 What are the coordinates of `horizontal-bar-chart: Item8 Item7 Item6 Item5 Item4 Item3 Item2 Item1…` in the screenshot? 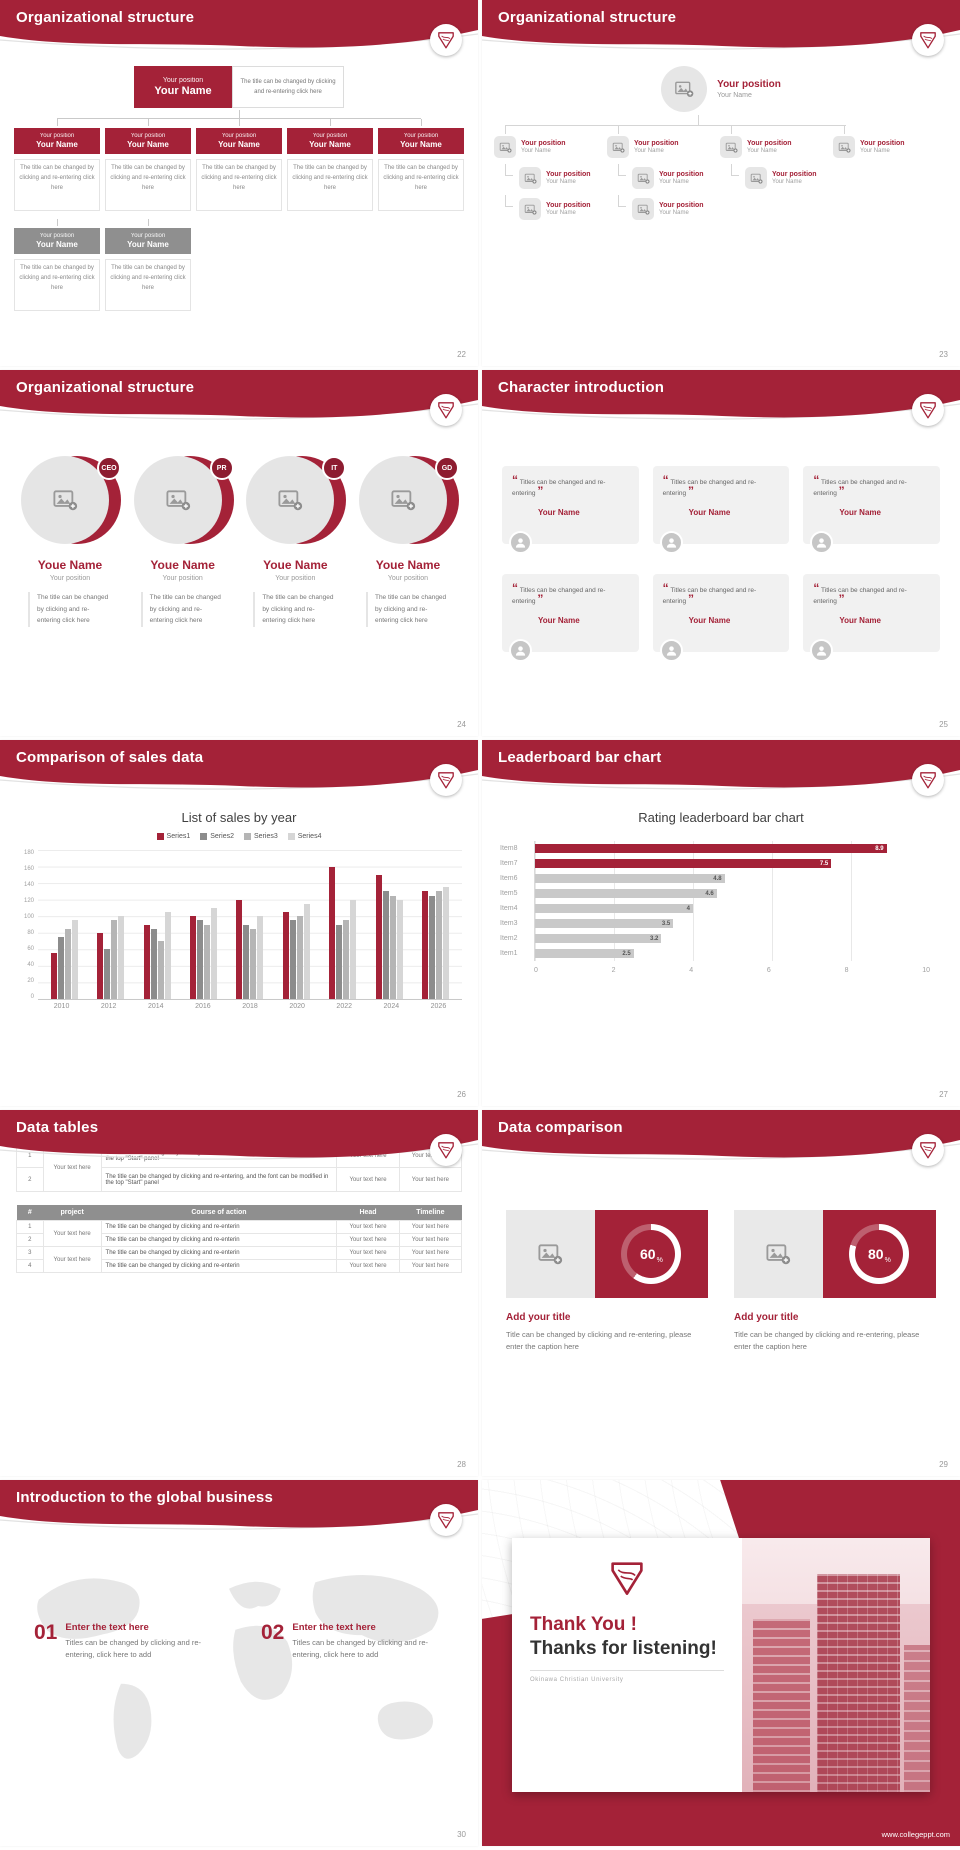 It's located at (715, 901).